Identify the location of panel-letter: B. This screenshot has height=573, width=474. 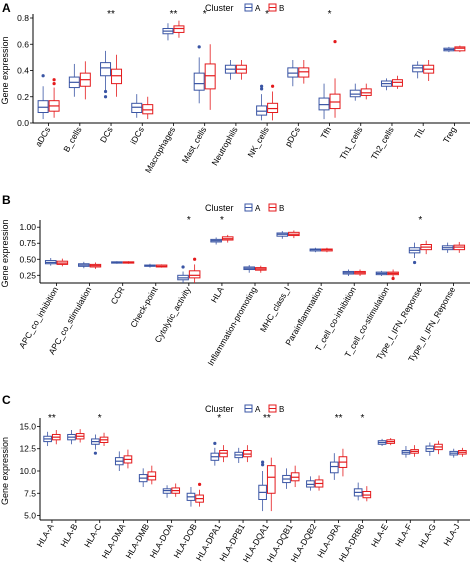
(6, 200).